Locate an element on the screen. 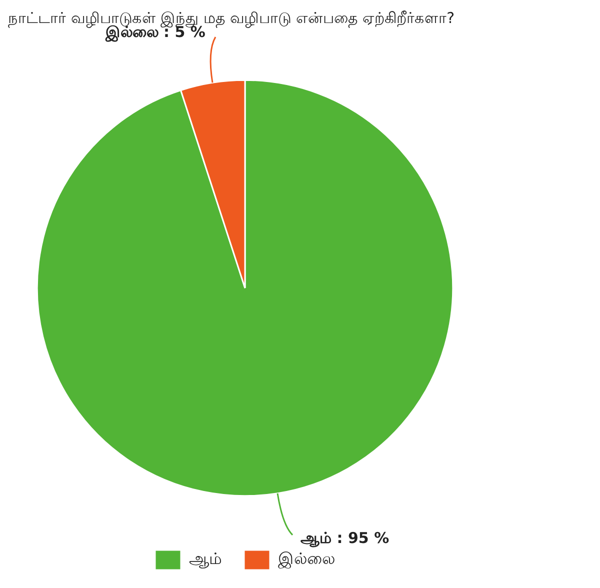  data-label: ஆம் : 95 % is located at coordinates (345, 537).